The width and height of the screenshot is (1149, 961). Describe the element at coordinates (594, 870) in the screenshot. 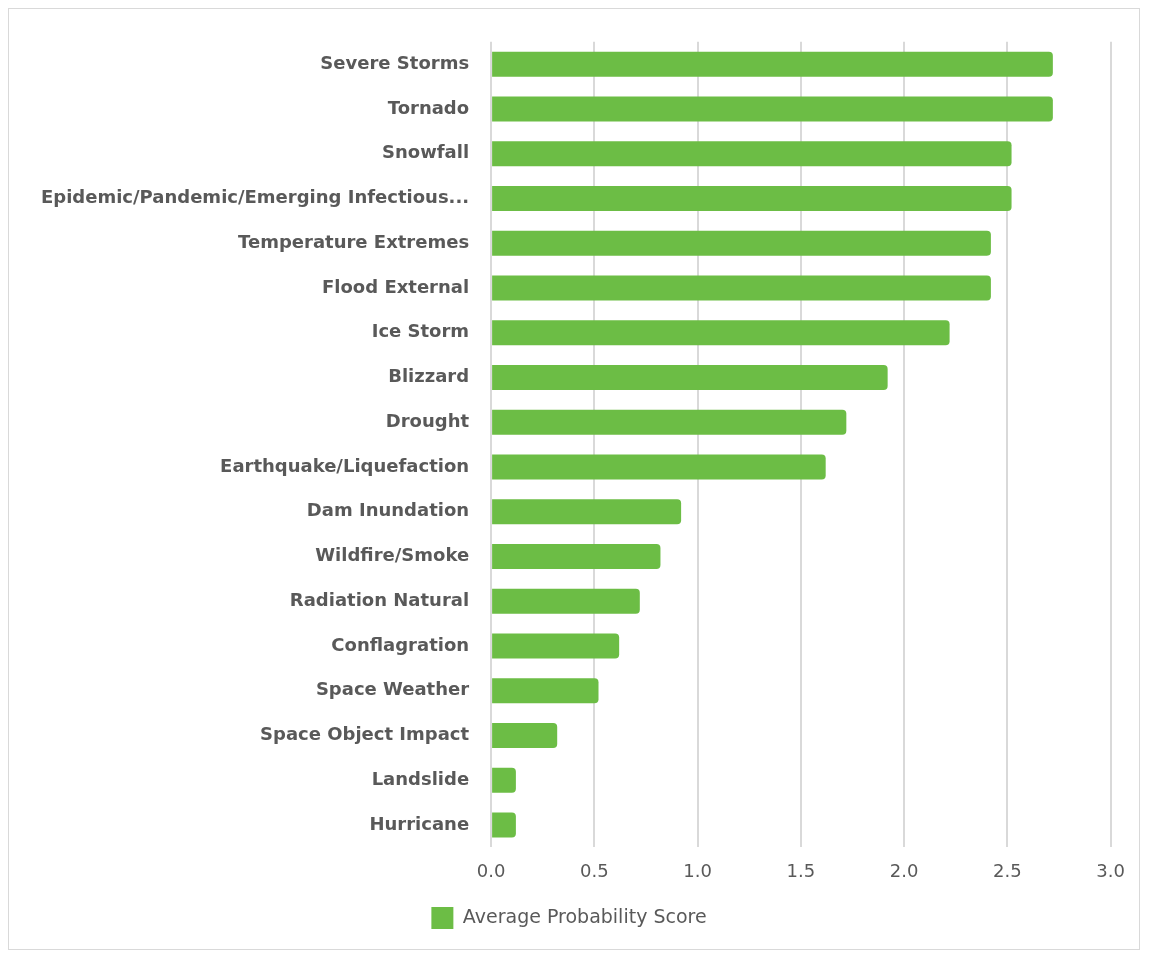

I see `x-tick-label: 0.5` at that location.